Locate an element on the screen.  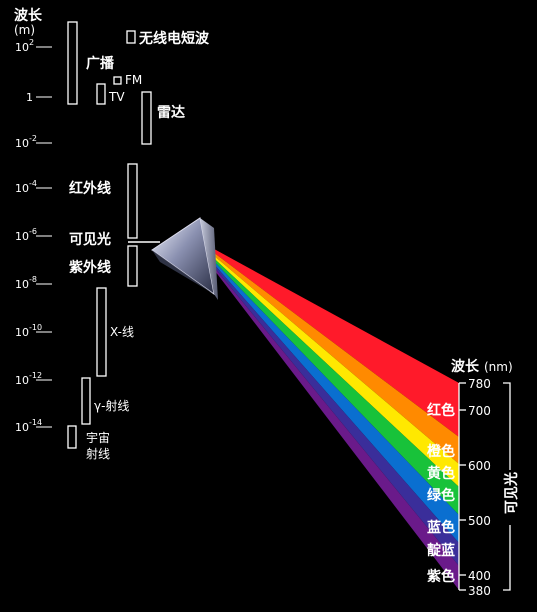
tick-exponent: -2 is located at coordinates (33, 138).